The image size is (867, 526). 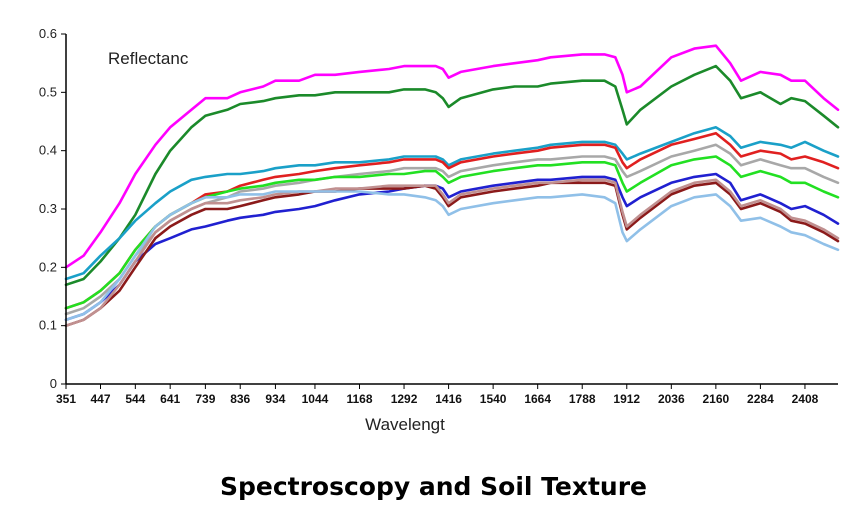 What do you see at coordinates (537, 399) in the screenshot?
I see `x-tick-label: 1664` at bounding box center [537, 399].